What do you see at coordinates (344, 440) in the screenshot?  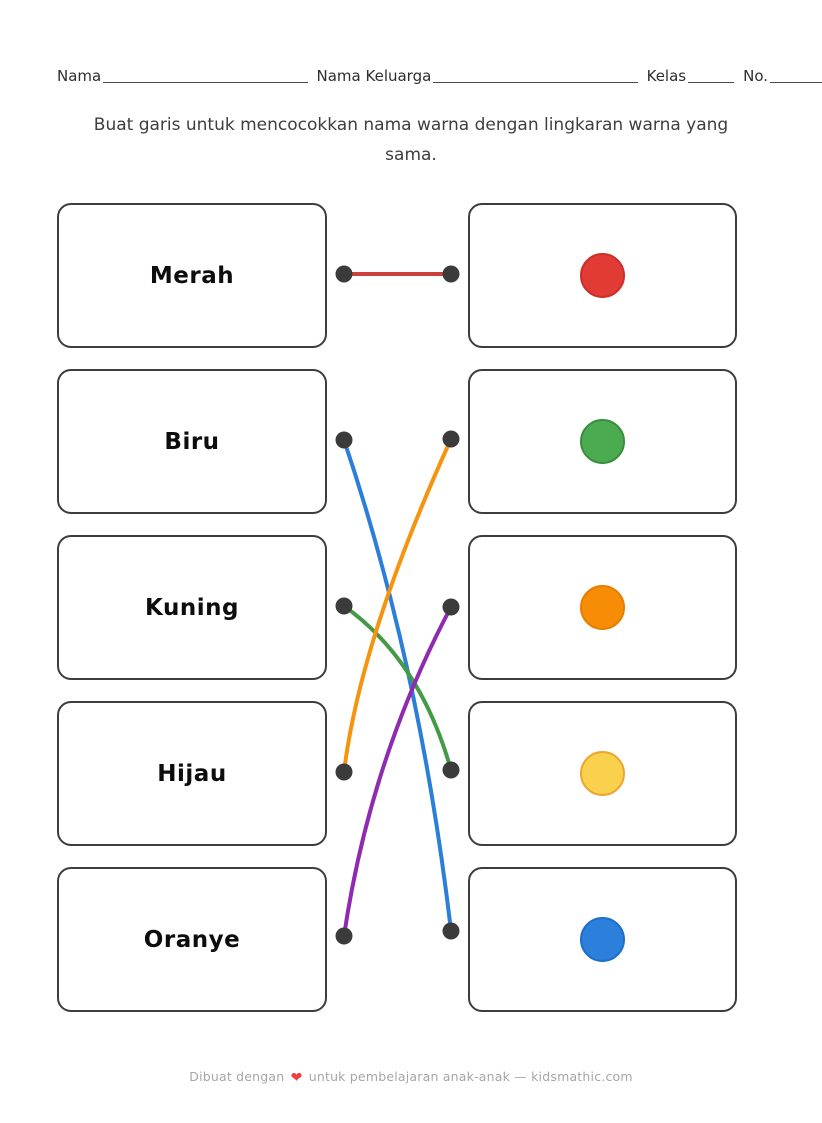 I see `connector-dot-left-biru` at bounding box center [344, 440].